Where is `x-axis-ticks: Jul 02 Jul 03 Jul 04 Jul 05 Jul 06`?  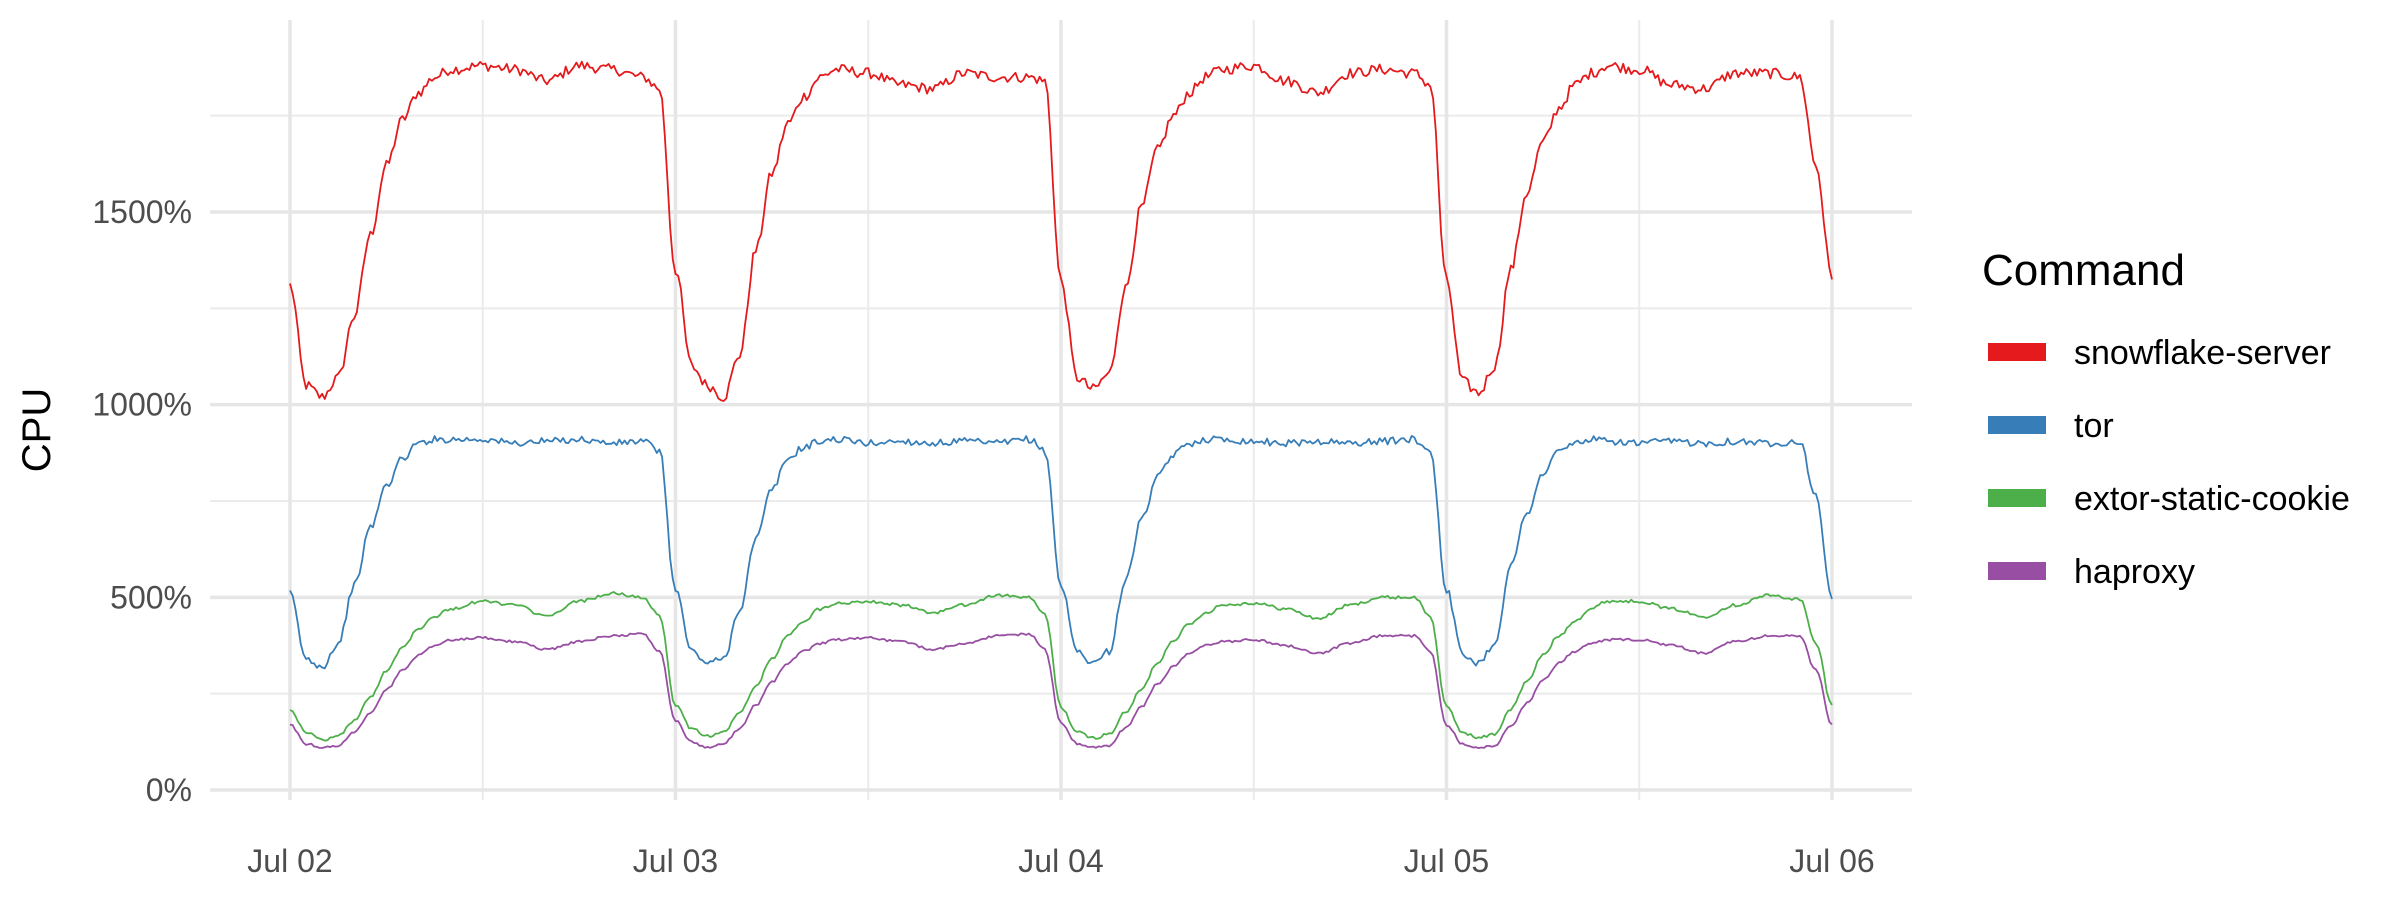 x-axis-ticks: Jul 02 Jul 03 Jul 04 Jul 05 Jul 06 is located at coordinates (1060, 861).